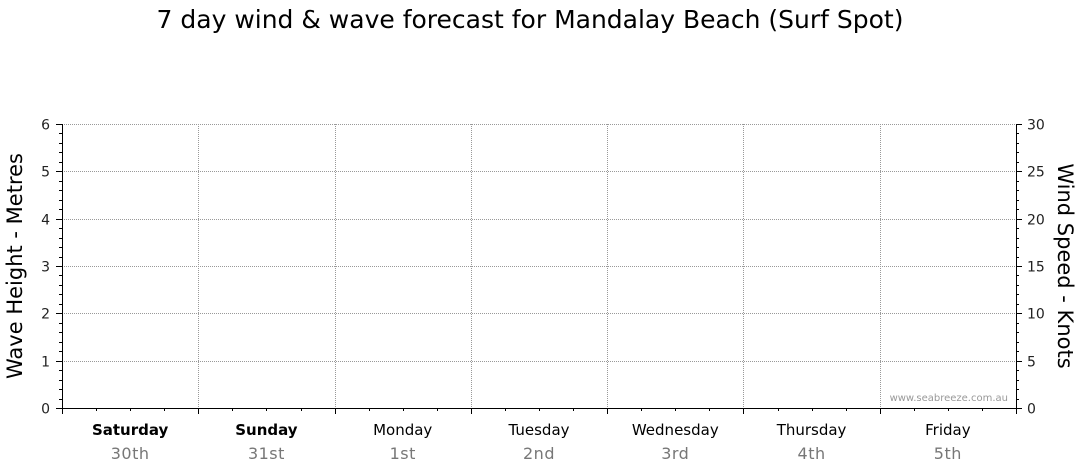  I want to click on day-date-label: 2nd, so click(539, 453).